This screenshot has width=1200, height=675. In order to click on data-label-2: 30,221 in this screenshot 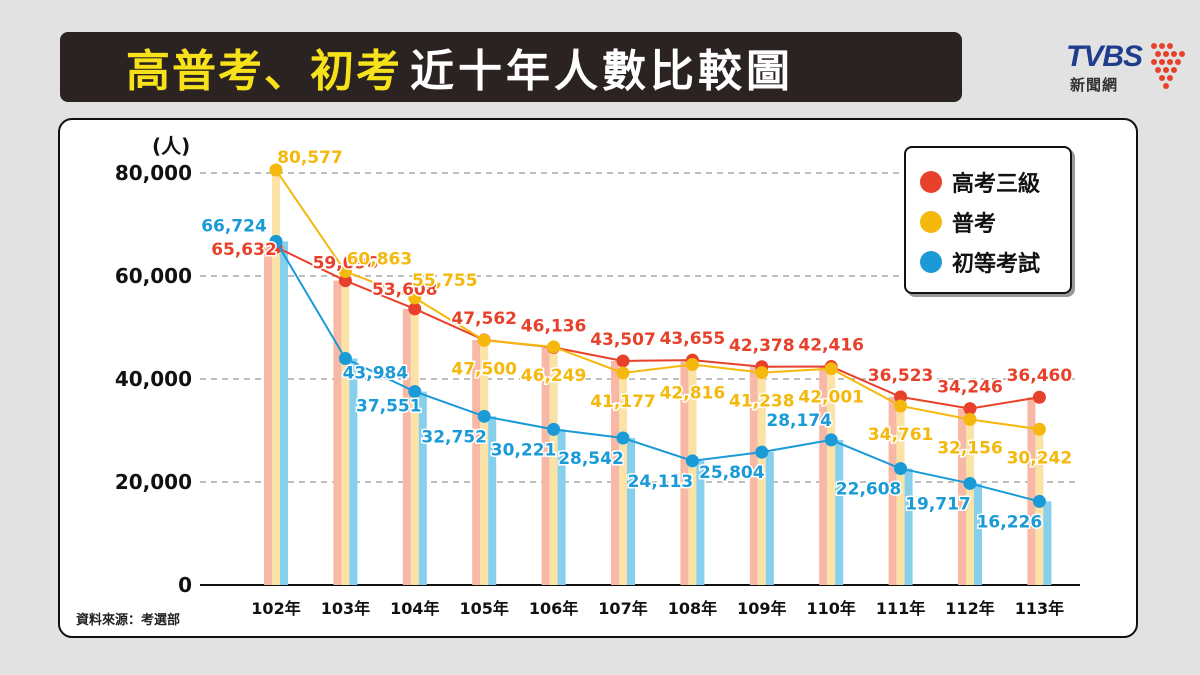, I will do `click(524, 450)`.